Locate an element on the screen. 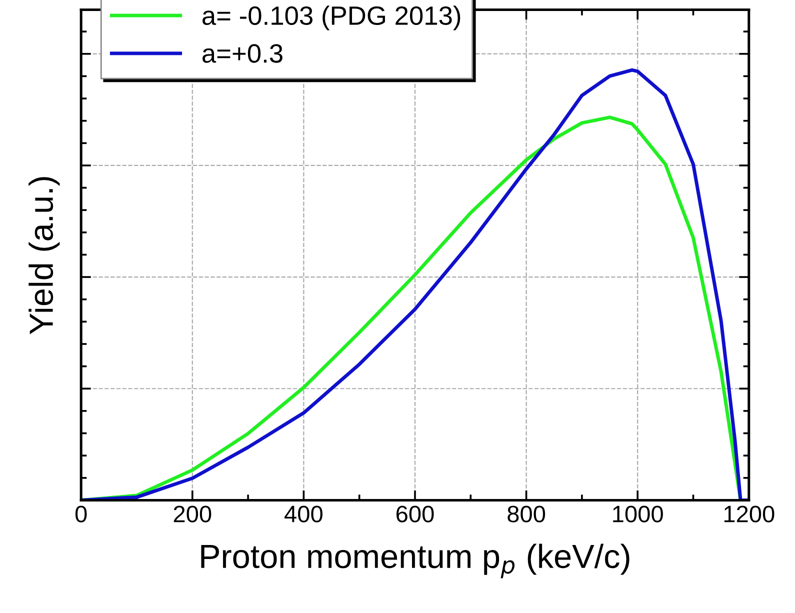 Image resolution: width=795 pixels, height=613 pixels. x-tick-label: 400 is located at coordinates (303, 514).